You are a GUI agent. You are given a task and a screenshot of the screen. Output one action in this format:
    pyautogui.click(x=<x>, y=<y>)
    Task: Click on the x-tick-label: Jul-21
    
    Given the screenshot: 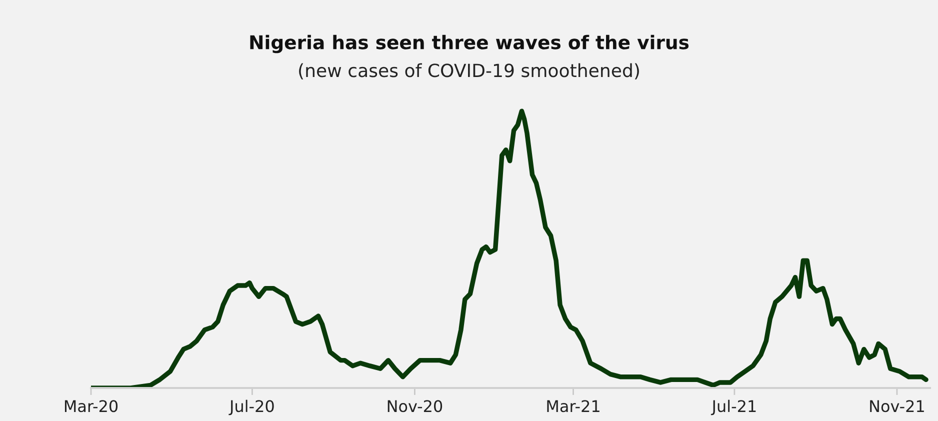 What is the action you would take?
    pyautogui.click(x=733, y=408)
    